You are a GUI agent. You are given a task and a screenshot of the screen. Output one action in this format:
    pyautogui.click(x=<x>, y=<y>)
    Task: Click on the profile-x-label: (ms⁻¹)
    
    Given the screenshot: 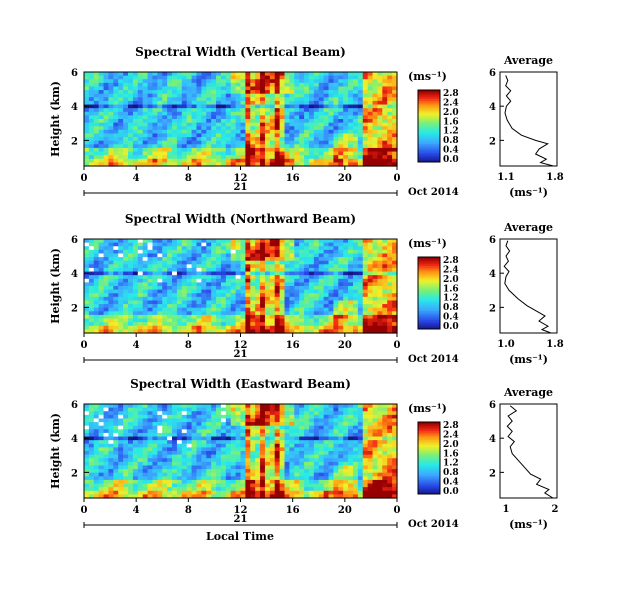 What is the action you would take?
    pyautogui.click(x=528, y=359)
    